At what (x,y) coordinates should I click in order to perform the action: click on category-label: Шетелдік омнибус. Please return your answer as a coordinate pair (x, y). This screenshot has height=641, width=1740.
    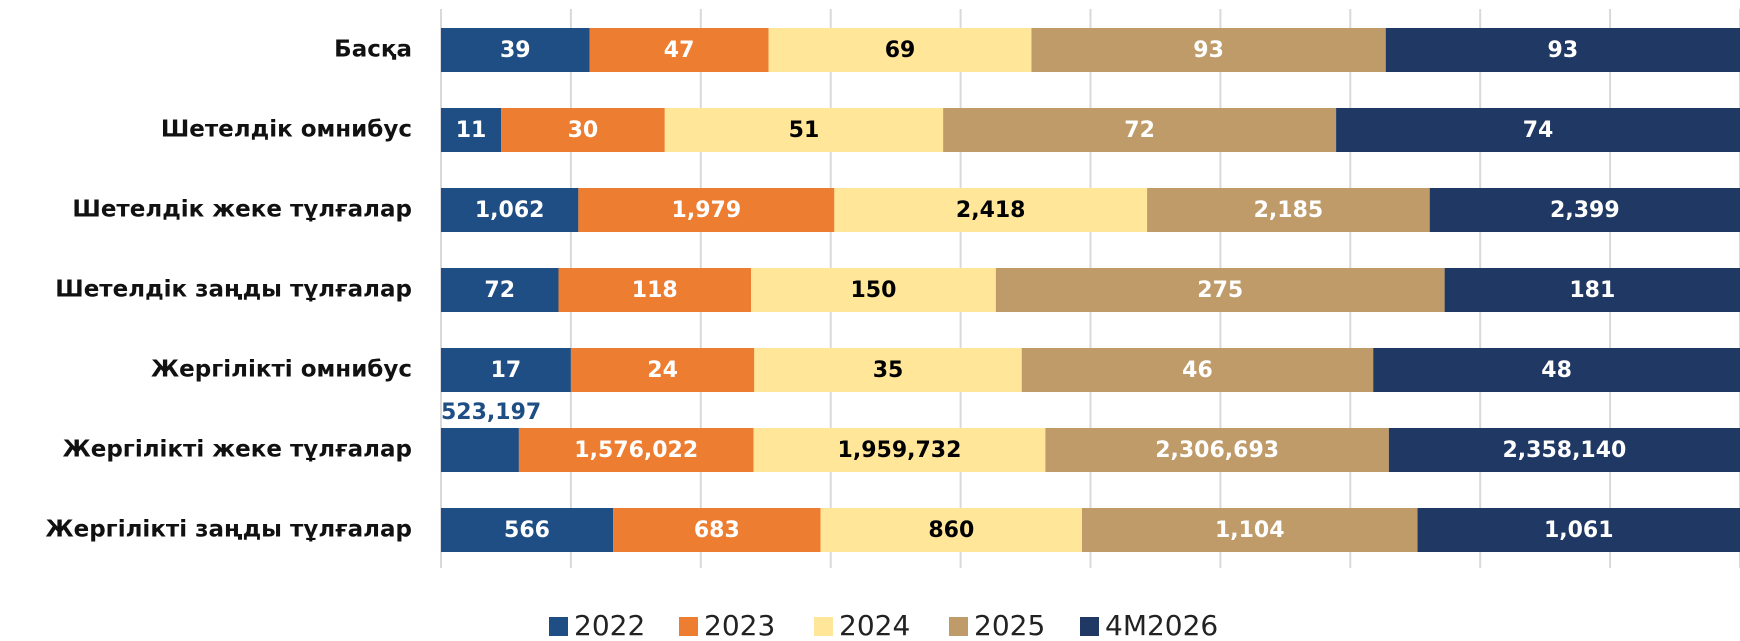
    Looking at the image, I should click on (286, 130).